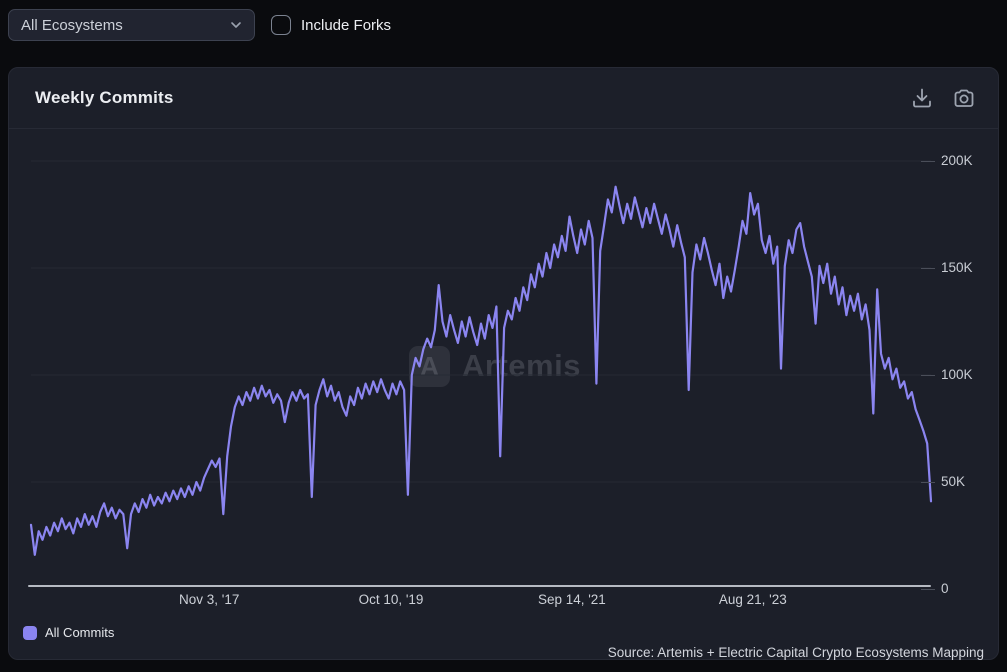 The image size is (1007, 672). I want to click on include-forks-label: Include Forks, so click(346, 25).